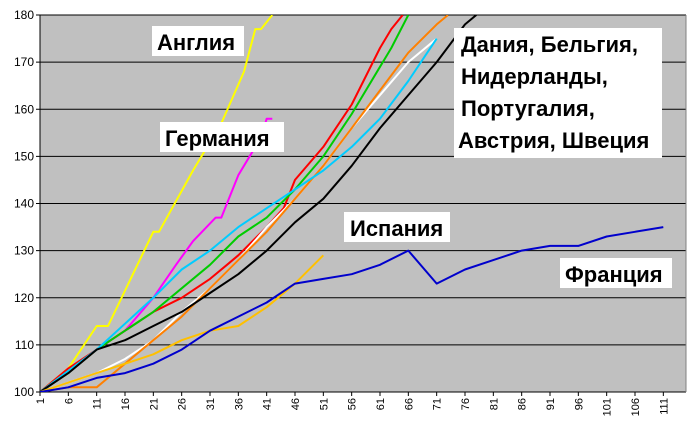 The height and width of the screenshot is (434, 697). Describe the element at coordinates (239, 404) in the screenshot. I see `x-tick-label: 36` at that location.